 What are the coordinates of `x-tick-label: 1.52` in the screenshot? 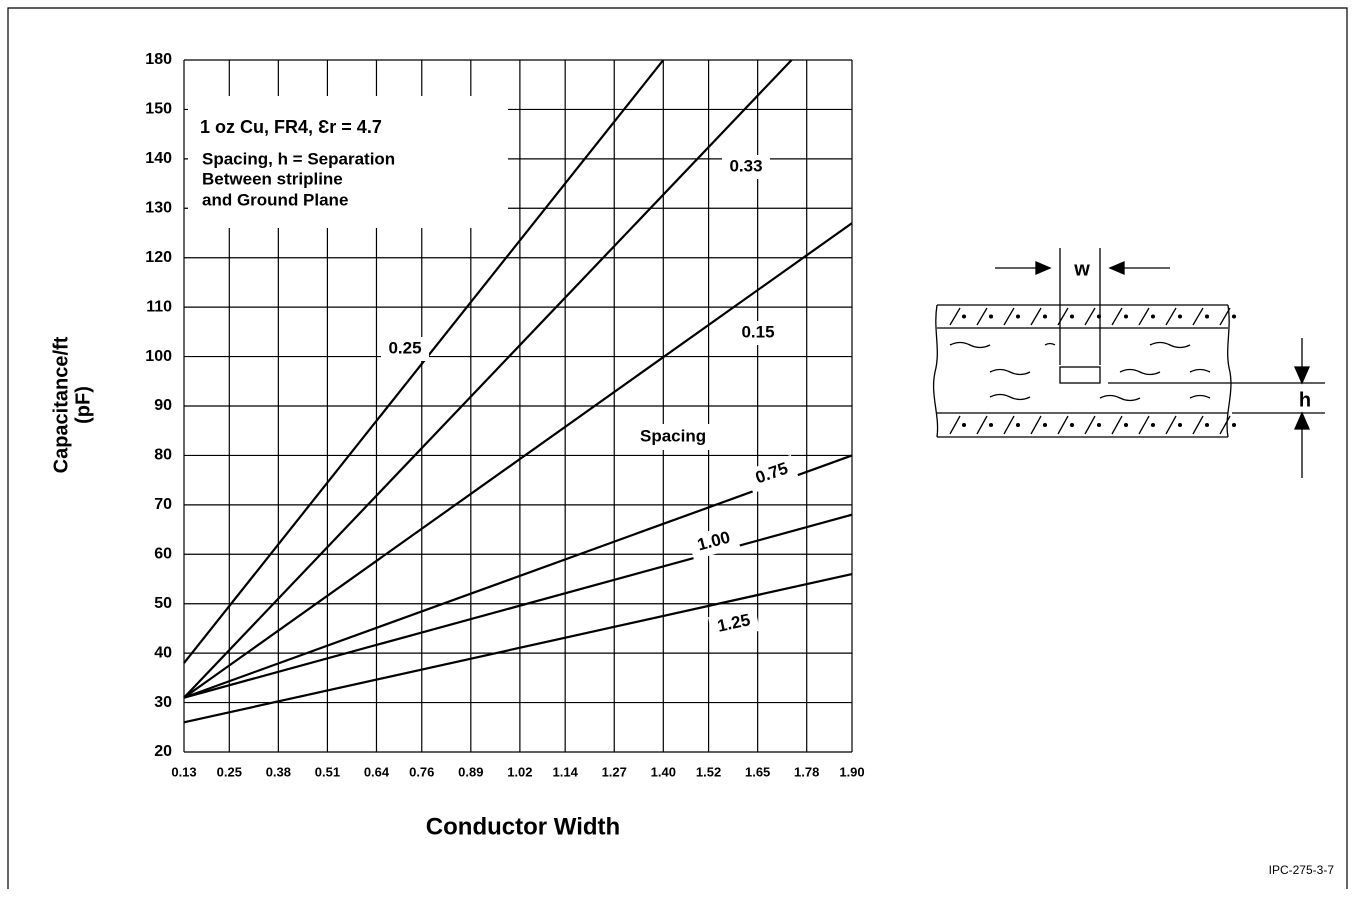 It's located at (708, 771).